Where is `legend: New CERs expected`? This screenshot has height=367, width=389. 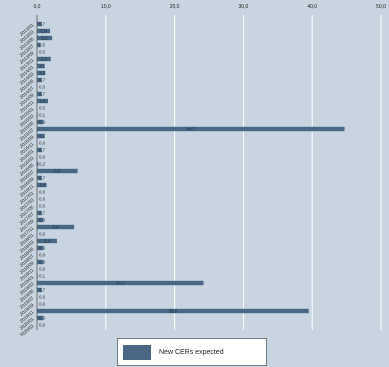
legend: New CERs expected is located at coordinates (192, 352).